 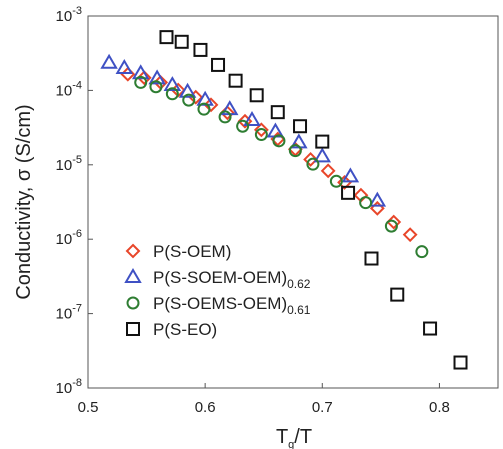 I want to click on y-tick-label: 10⁻⁴, so click(x=69, y=89).